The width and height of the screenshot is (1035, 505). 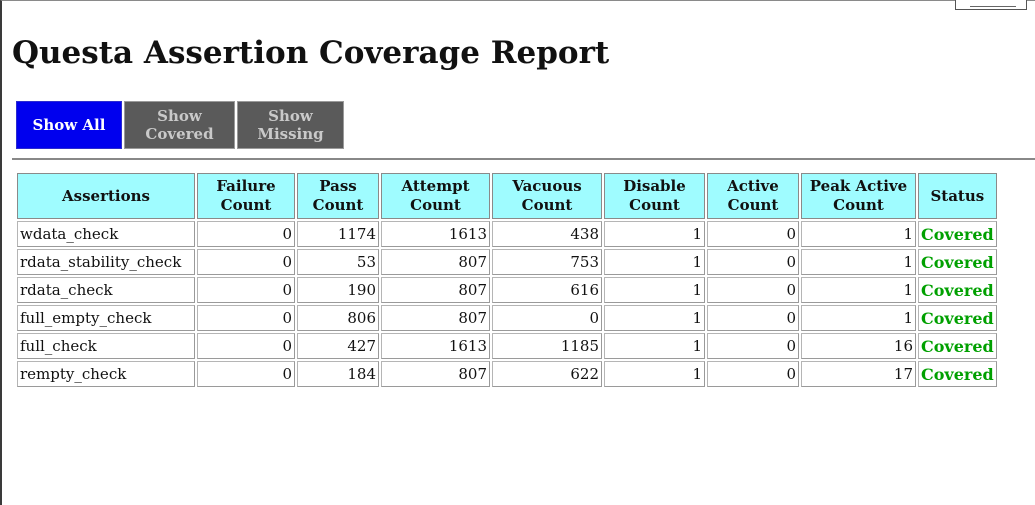 What do you see at coordinates (547, 262) in the screenshot?
I see `vacuous-count-cell: 753` at bounding box center [547, 262].